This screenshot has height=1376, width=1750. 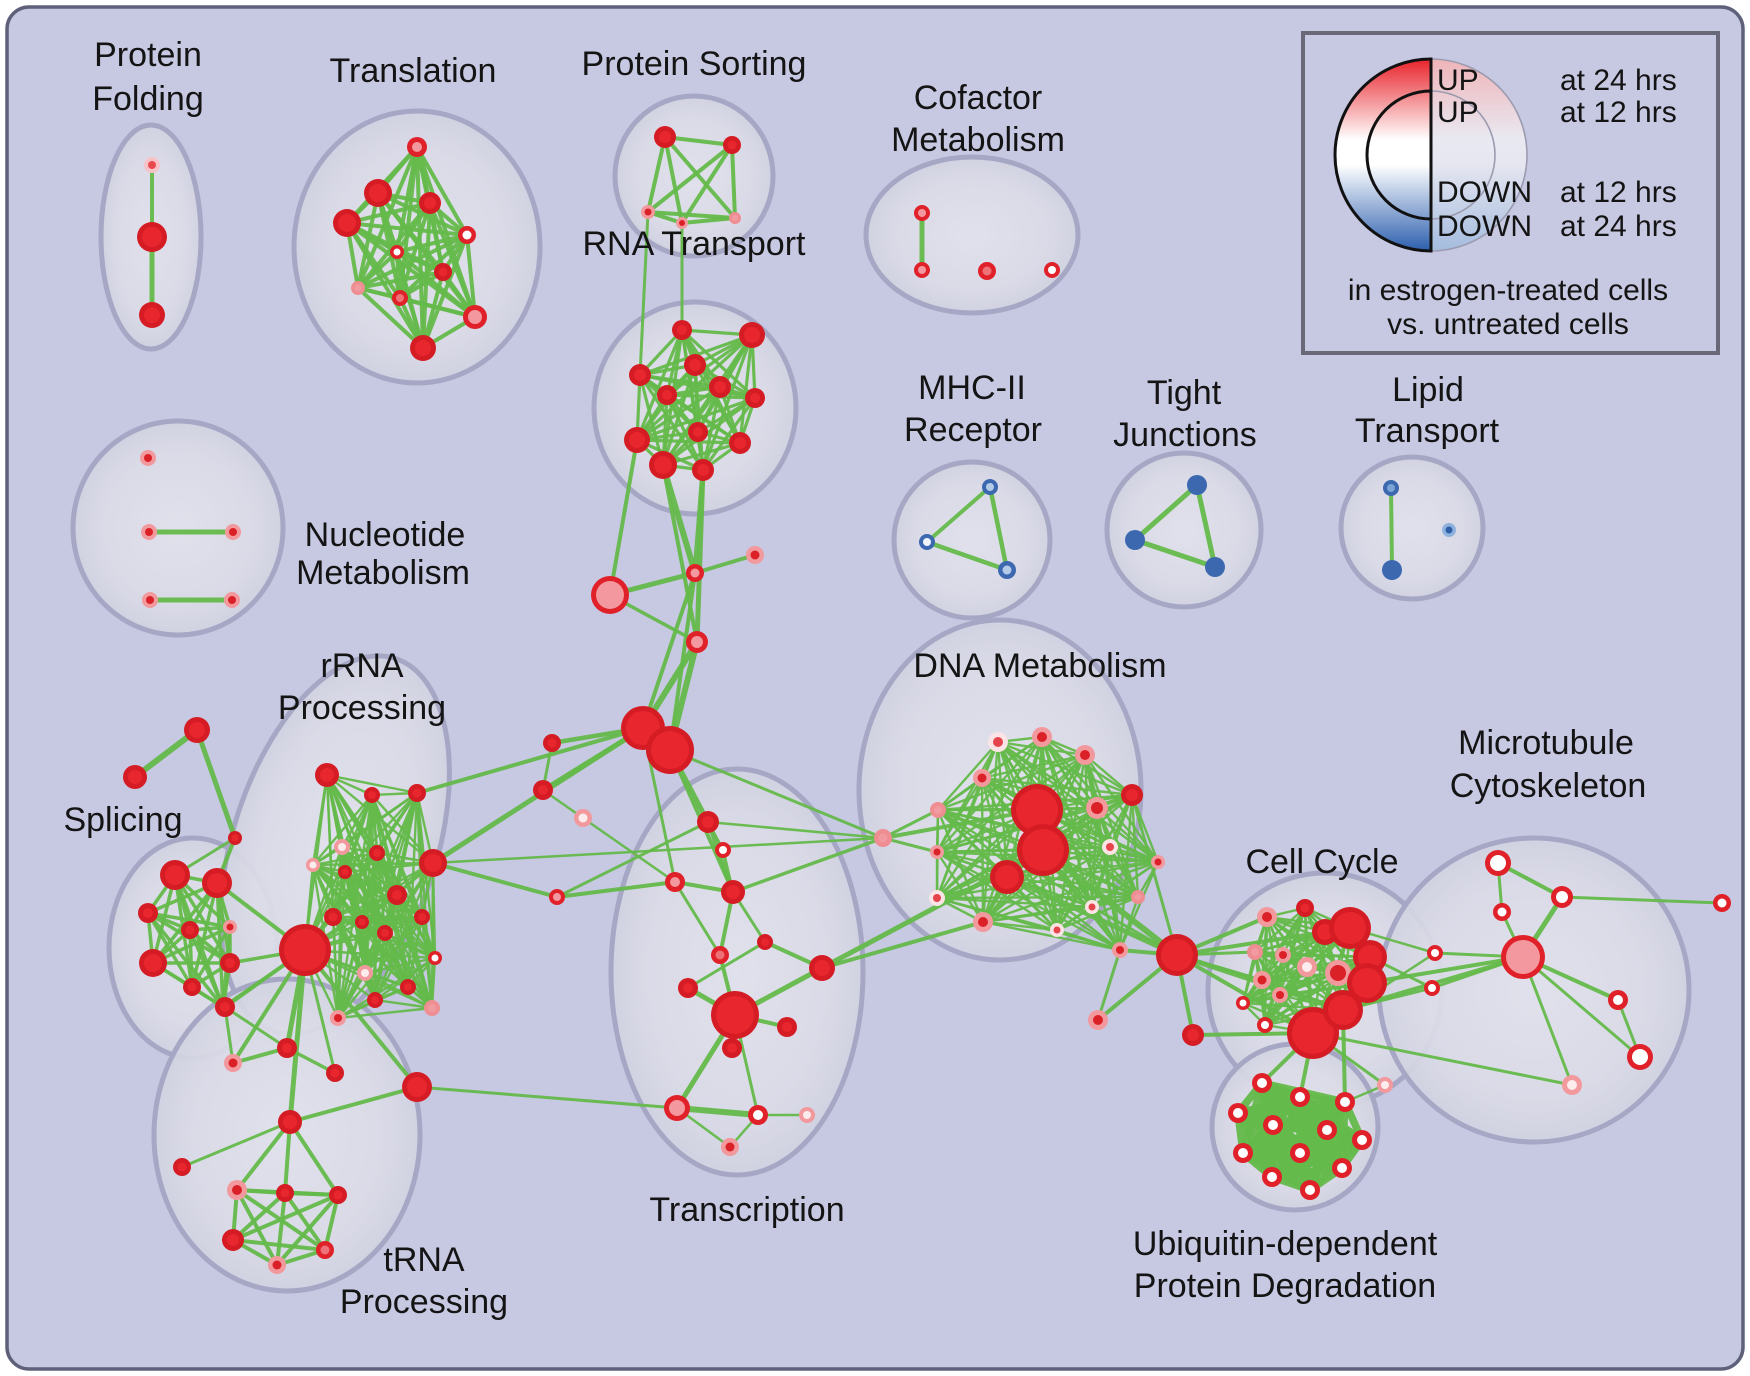 What do you see at coordinates (424, 1260) in the screenshot?
I see `cluster-label-trna-processing-line1: tRNA` at bounding box center [424, 1260].